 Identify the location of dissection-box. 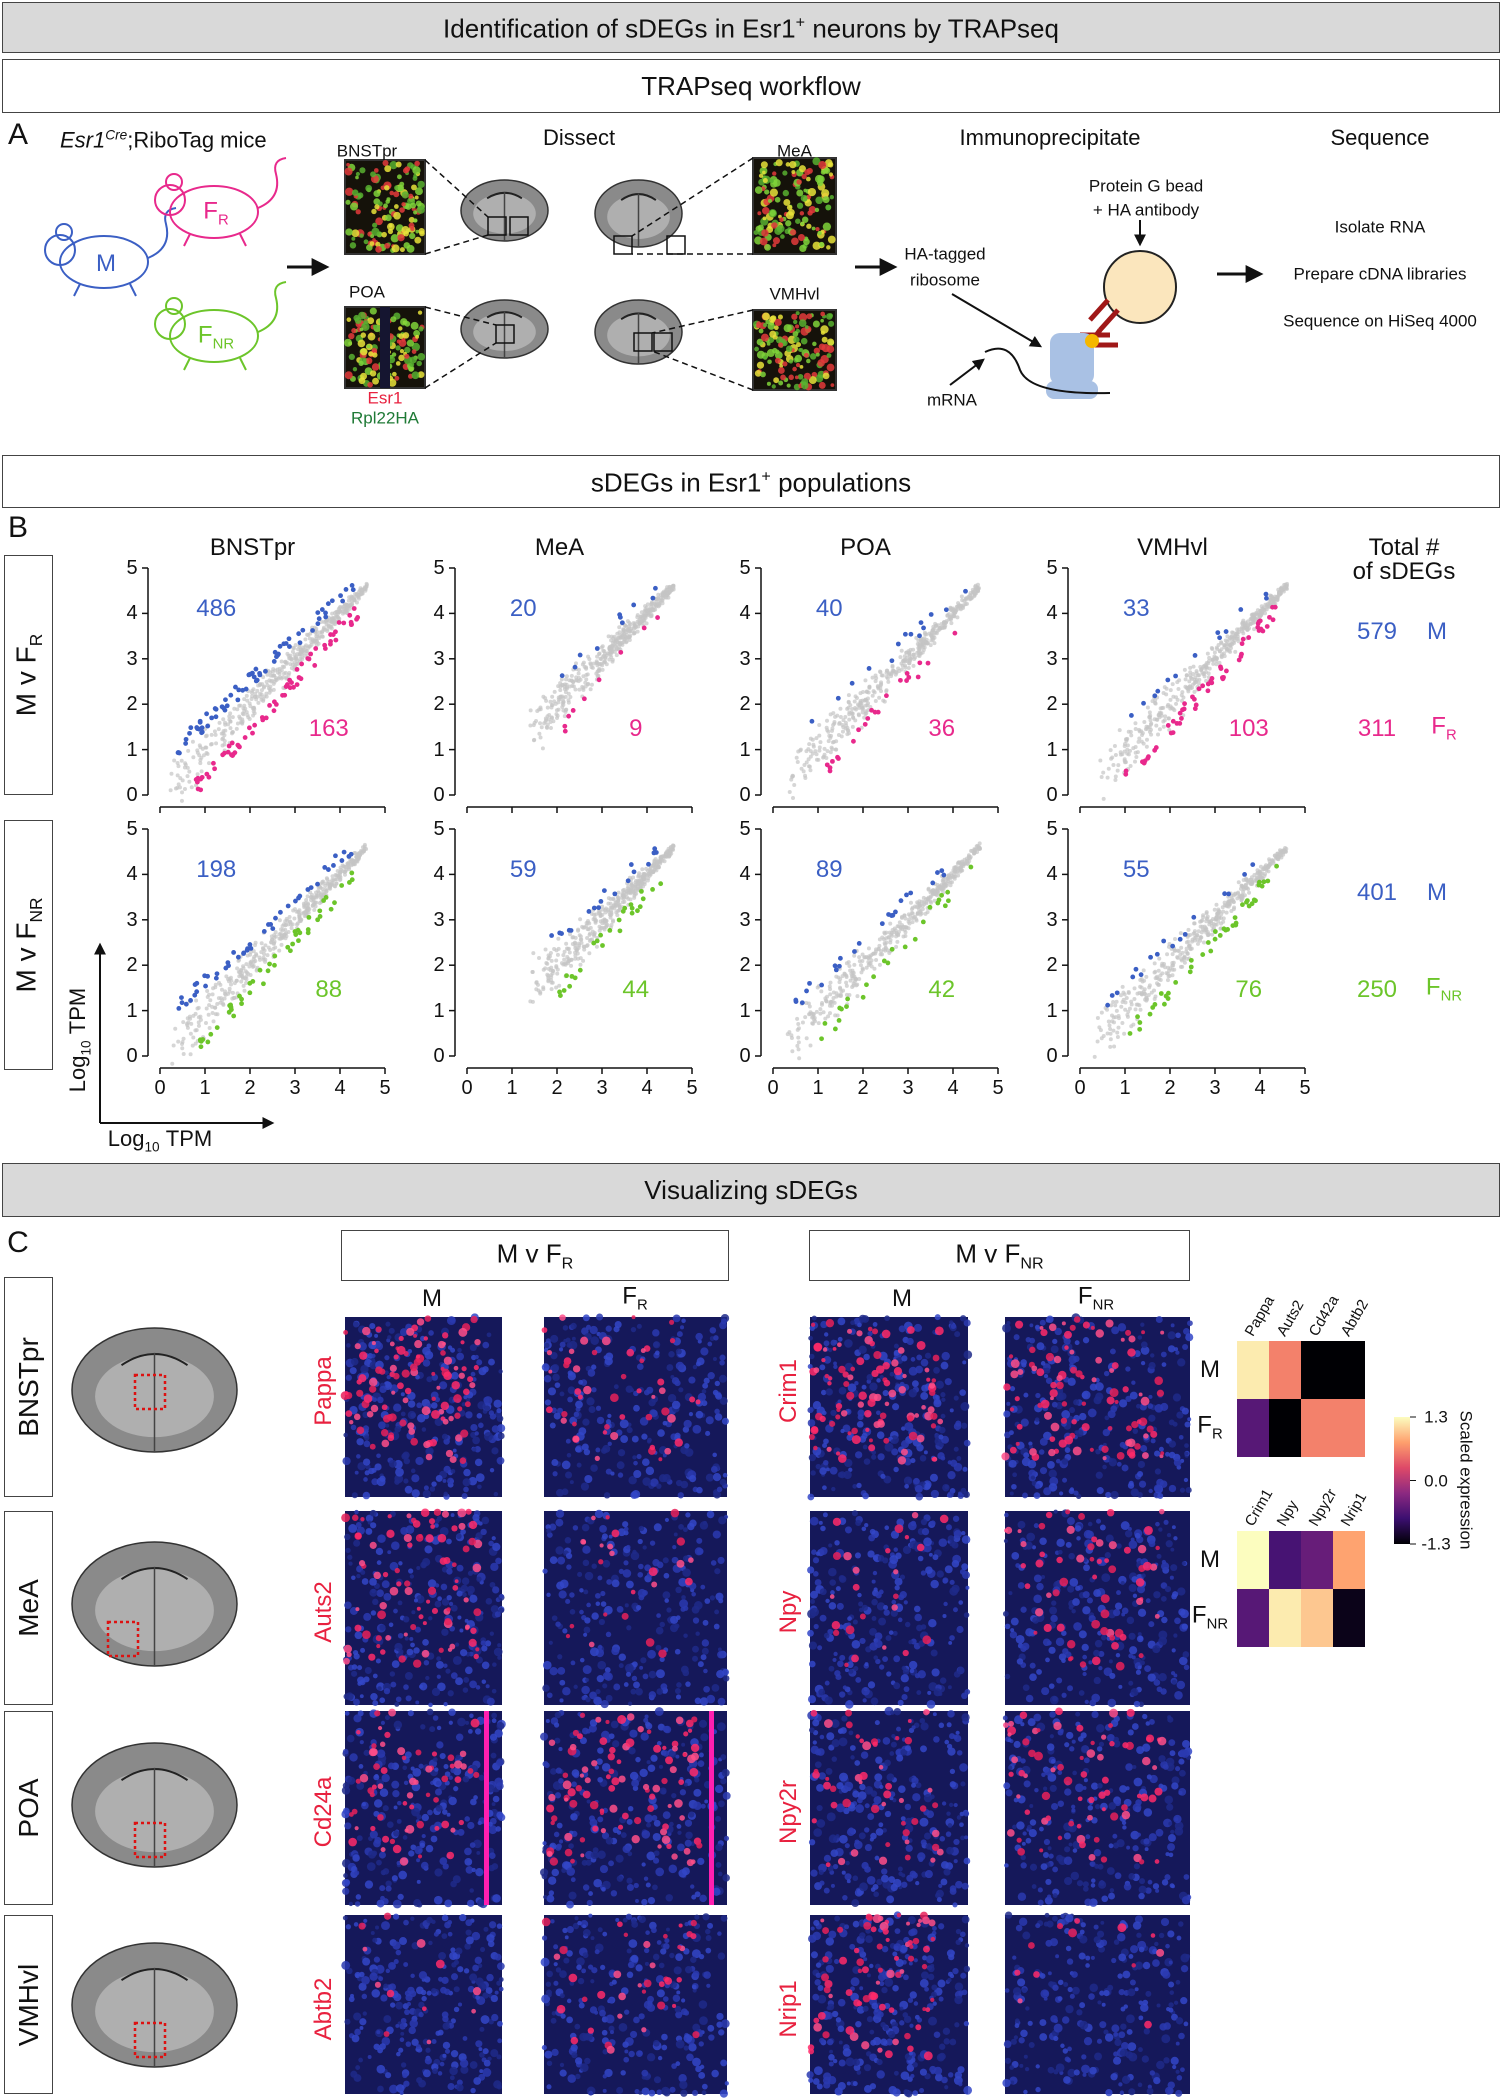
(676, 245).